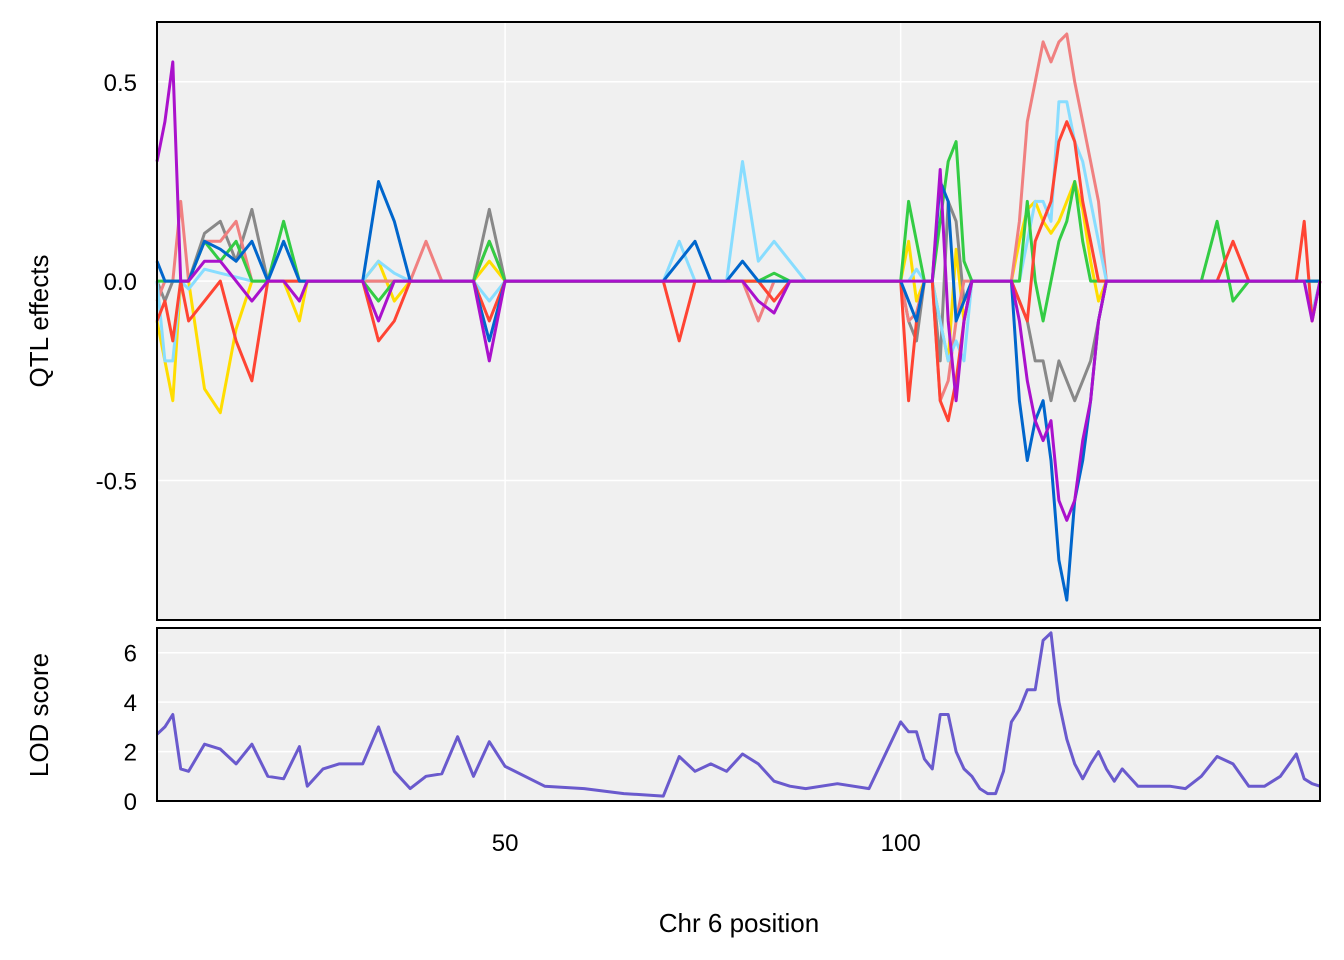  Describe the element at coordinates (130, 654) in the screenshot. I see `lod-y-tick-label-3: 6` at that location.